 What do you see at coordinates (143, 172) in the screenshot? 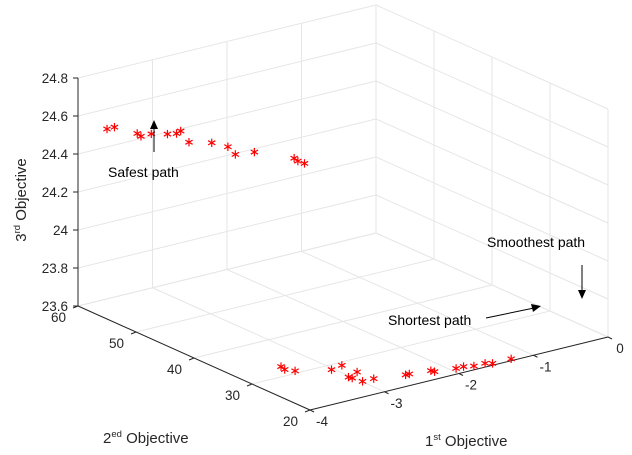
I see `safest-label: Safest path` at bounding box center [143, 172].